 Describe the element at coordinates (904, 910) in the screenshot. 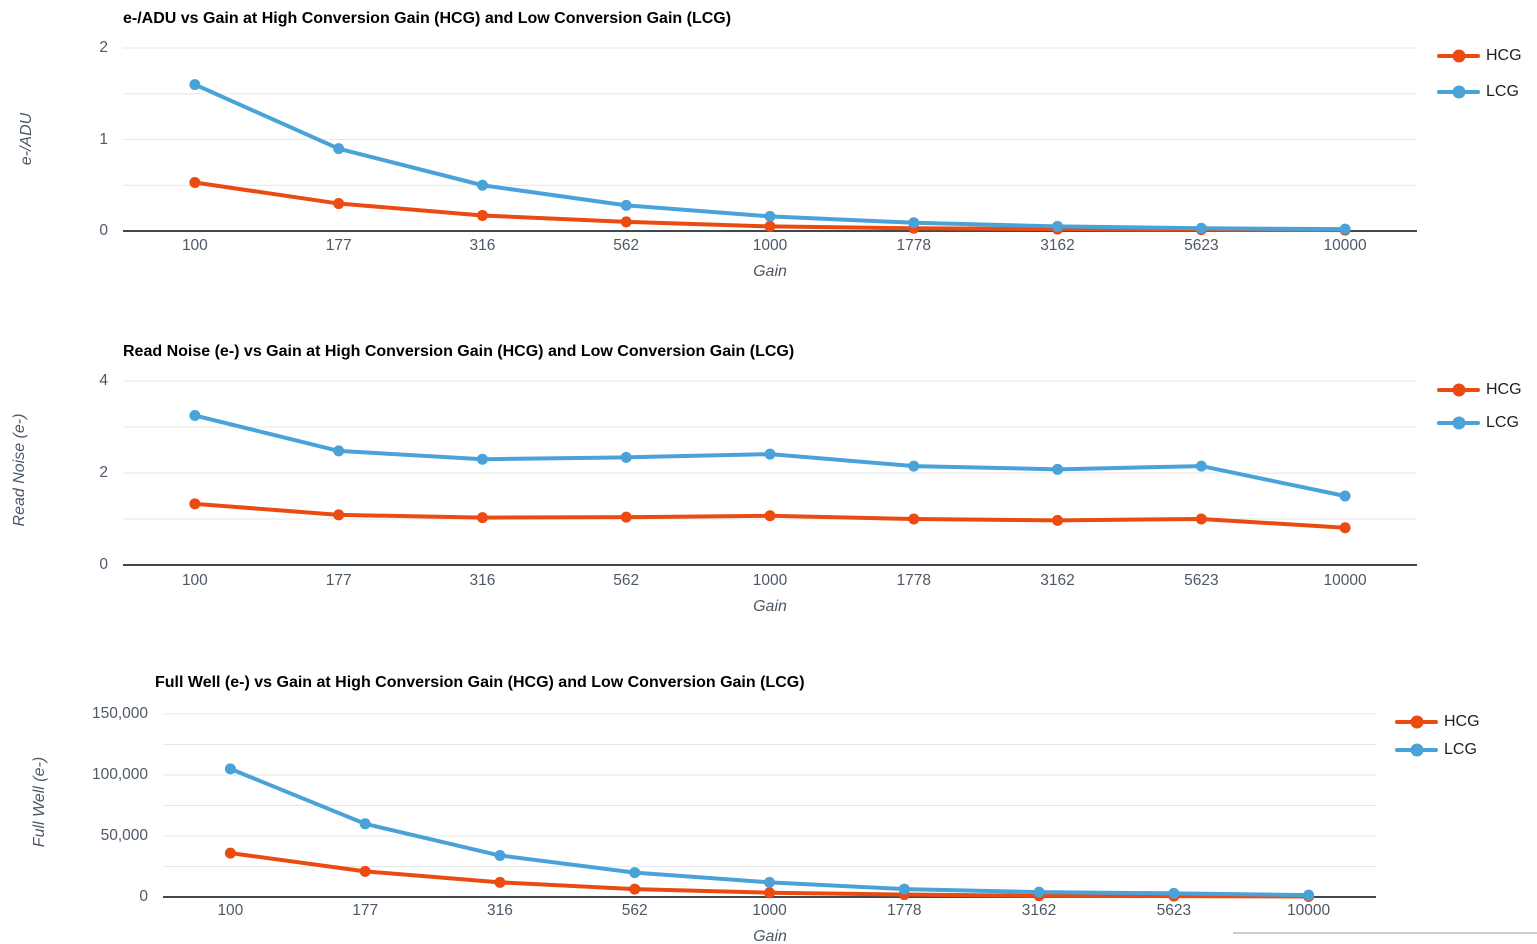

I see `chart3-xtick-1778: 1778` at that location.